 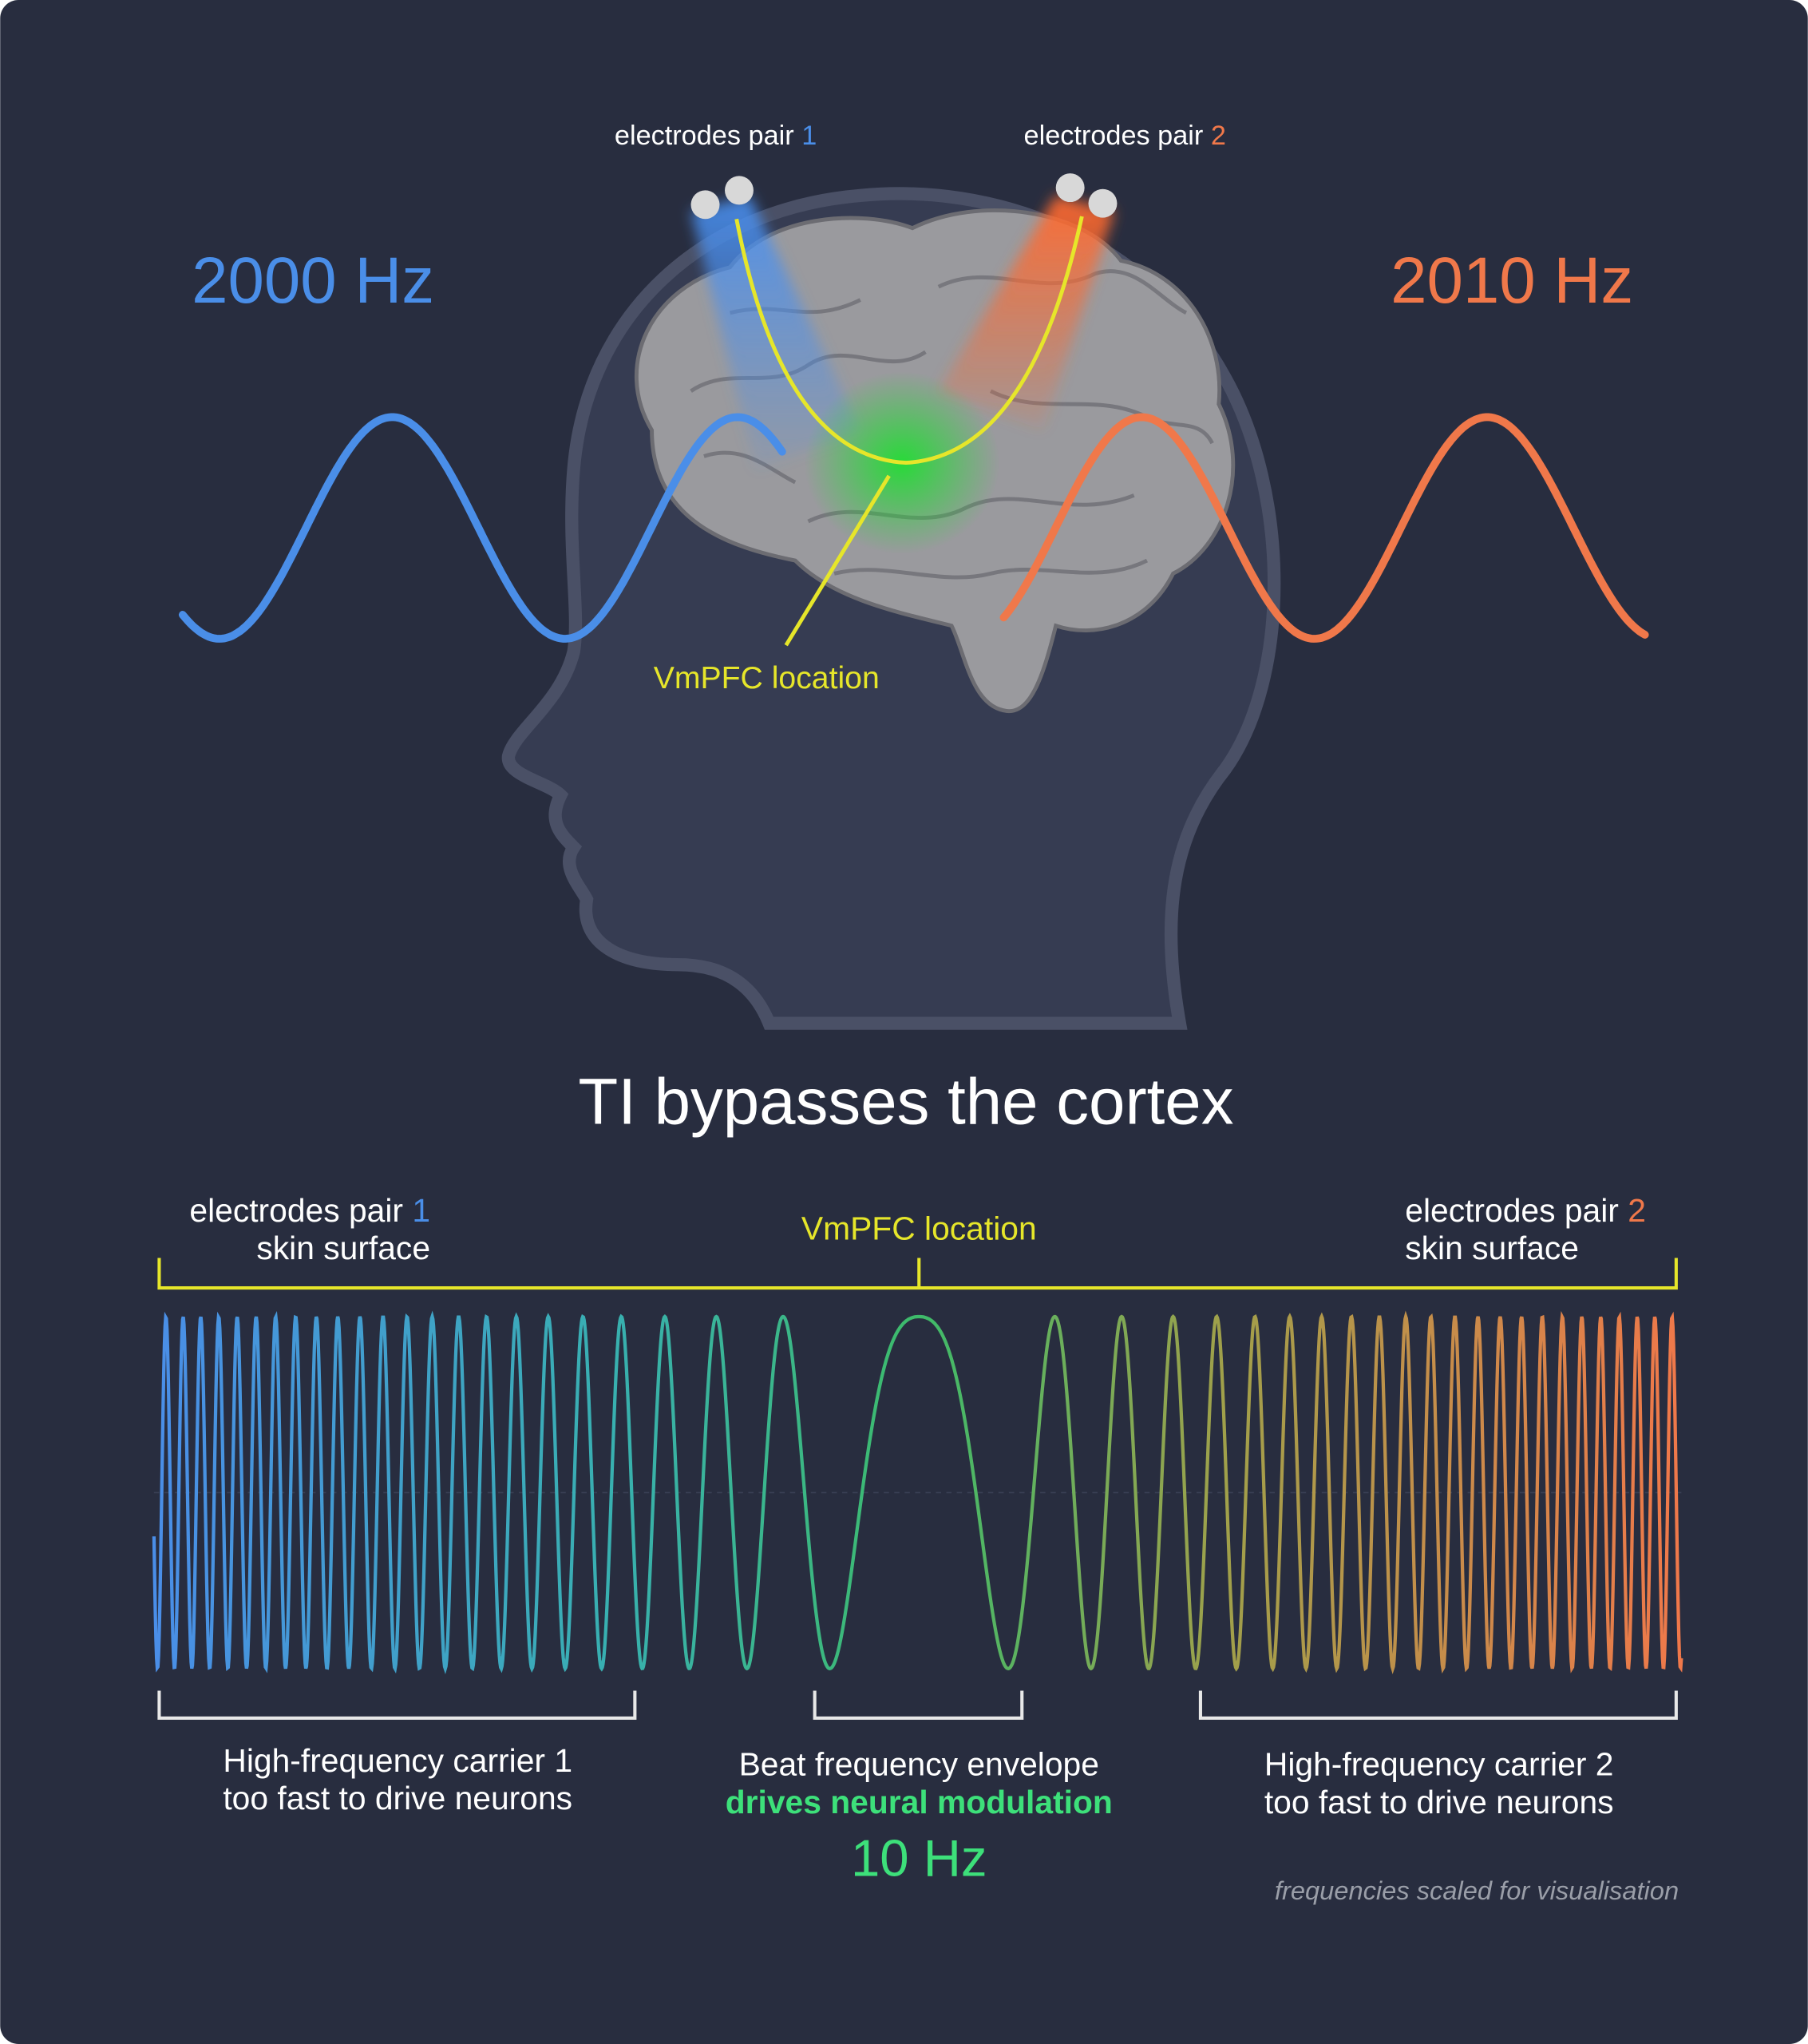 I want to click on wave-right, so click(x=1324, y=528).